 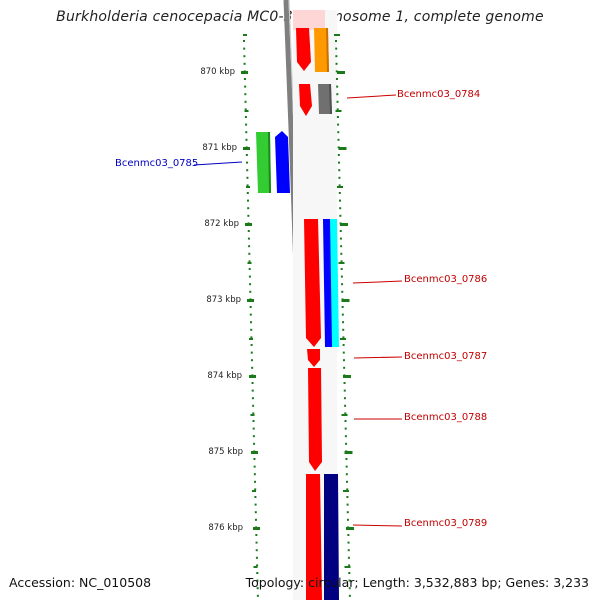 What do you see at coordinates (446, 523) in the screenshot?
I see `gene-label-0789: Bcenmc03_0789` at bounding box center [446, 523].